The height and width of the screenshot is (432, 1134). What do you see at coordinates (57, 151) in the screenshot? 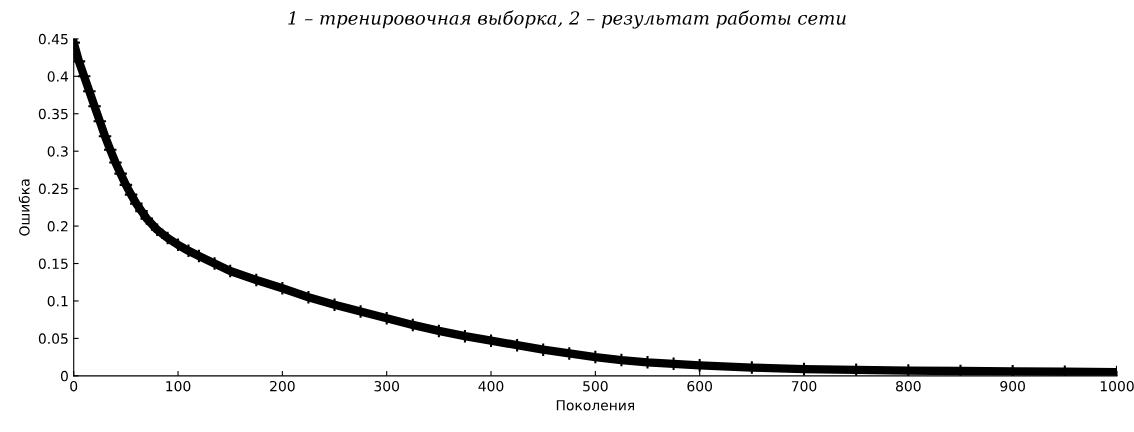
I see `y-tick-label: 0.3` at bounding box center [57, 151].